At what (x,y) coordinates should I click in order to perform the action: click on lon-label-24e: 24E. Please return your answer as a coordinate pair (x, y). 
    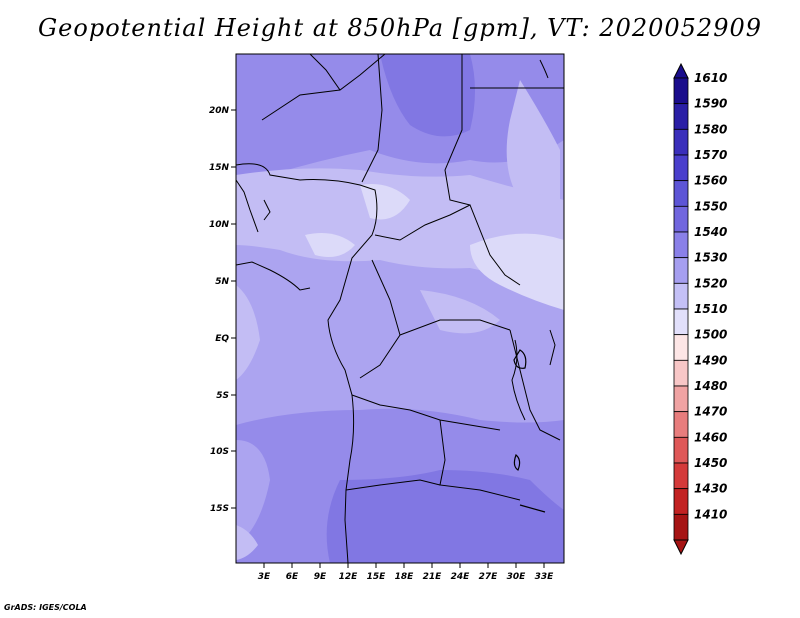
    Looking at the image, I should click on (461, 577).